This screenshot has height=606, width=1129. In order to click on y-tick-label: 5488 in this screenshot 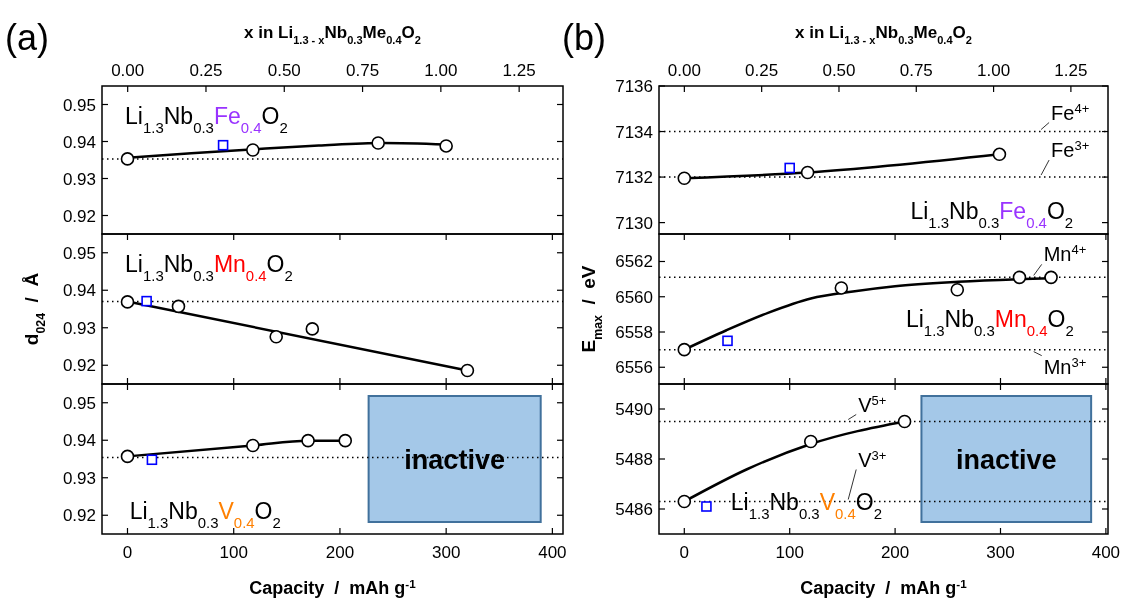, I will do `click(634, 459)`.